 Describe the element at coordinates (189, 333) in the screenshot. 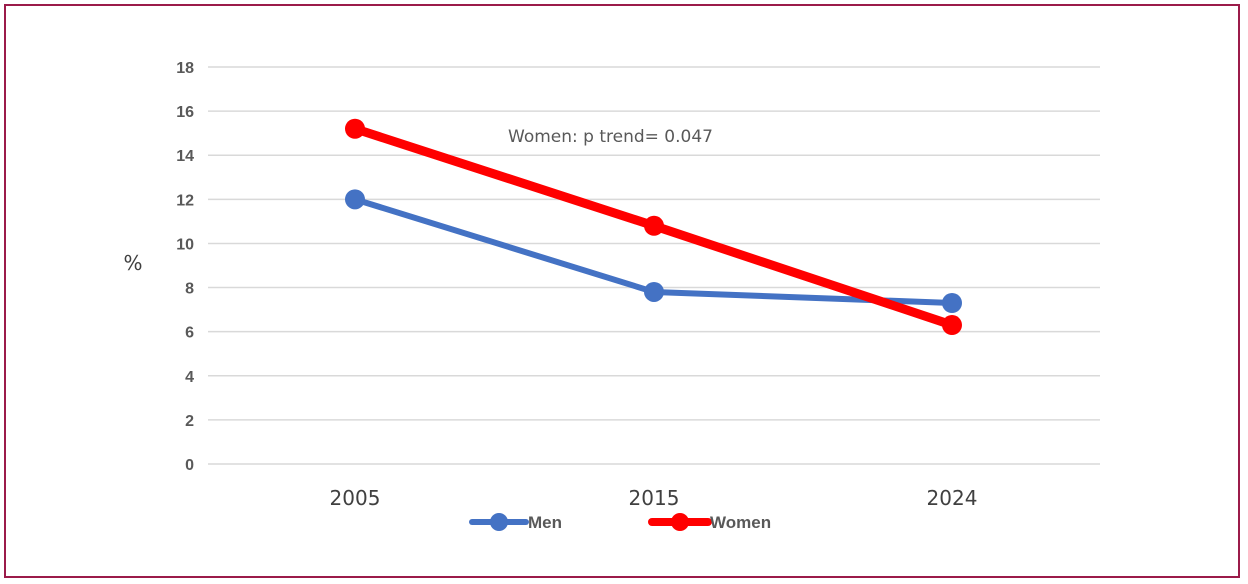

I see `y-tick-label: 6` at that location.